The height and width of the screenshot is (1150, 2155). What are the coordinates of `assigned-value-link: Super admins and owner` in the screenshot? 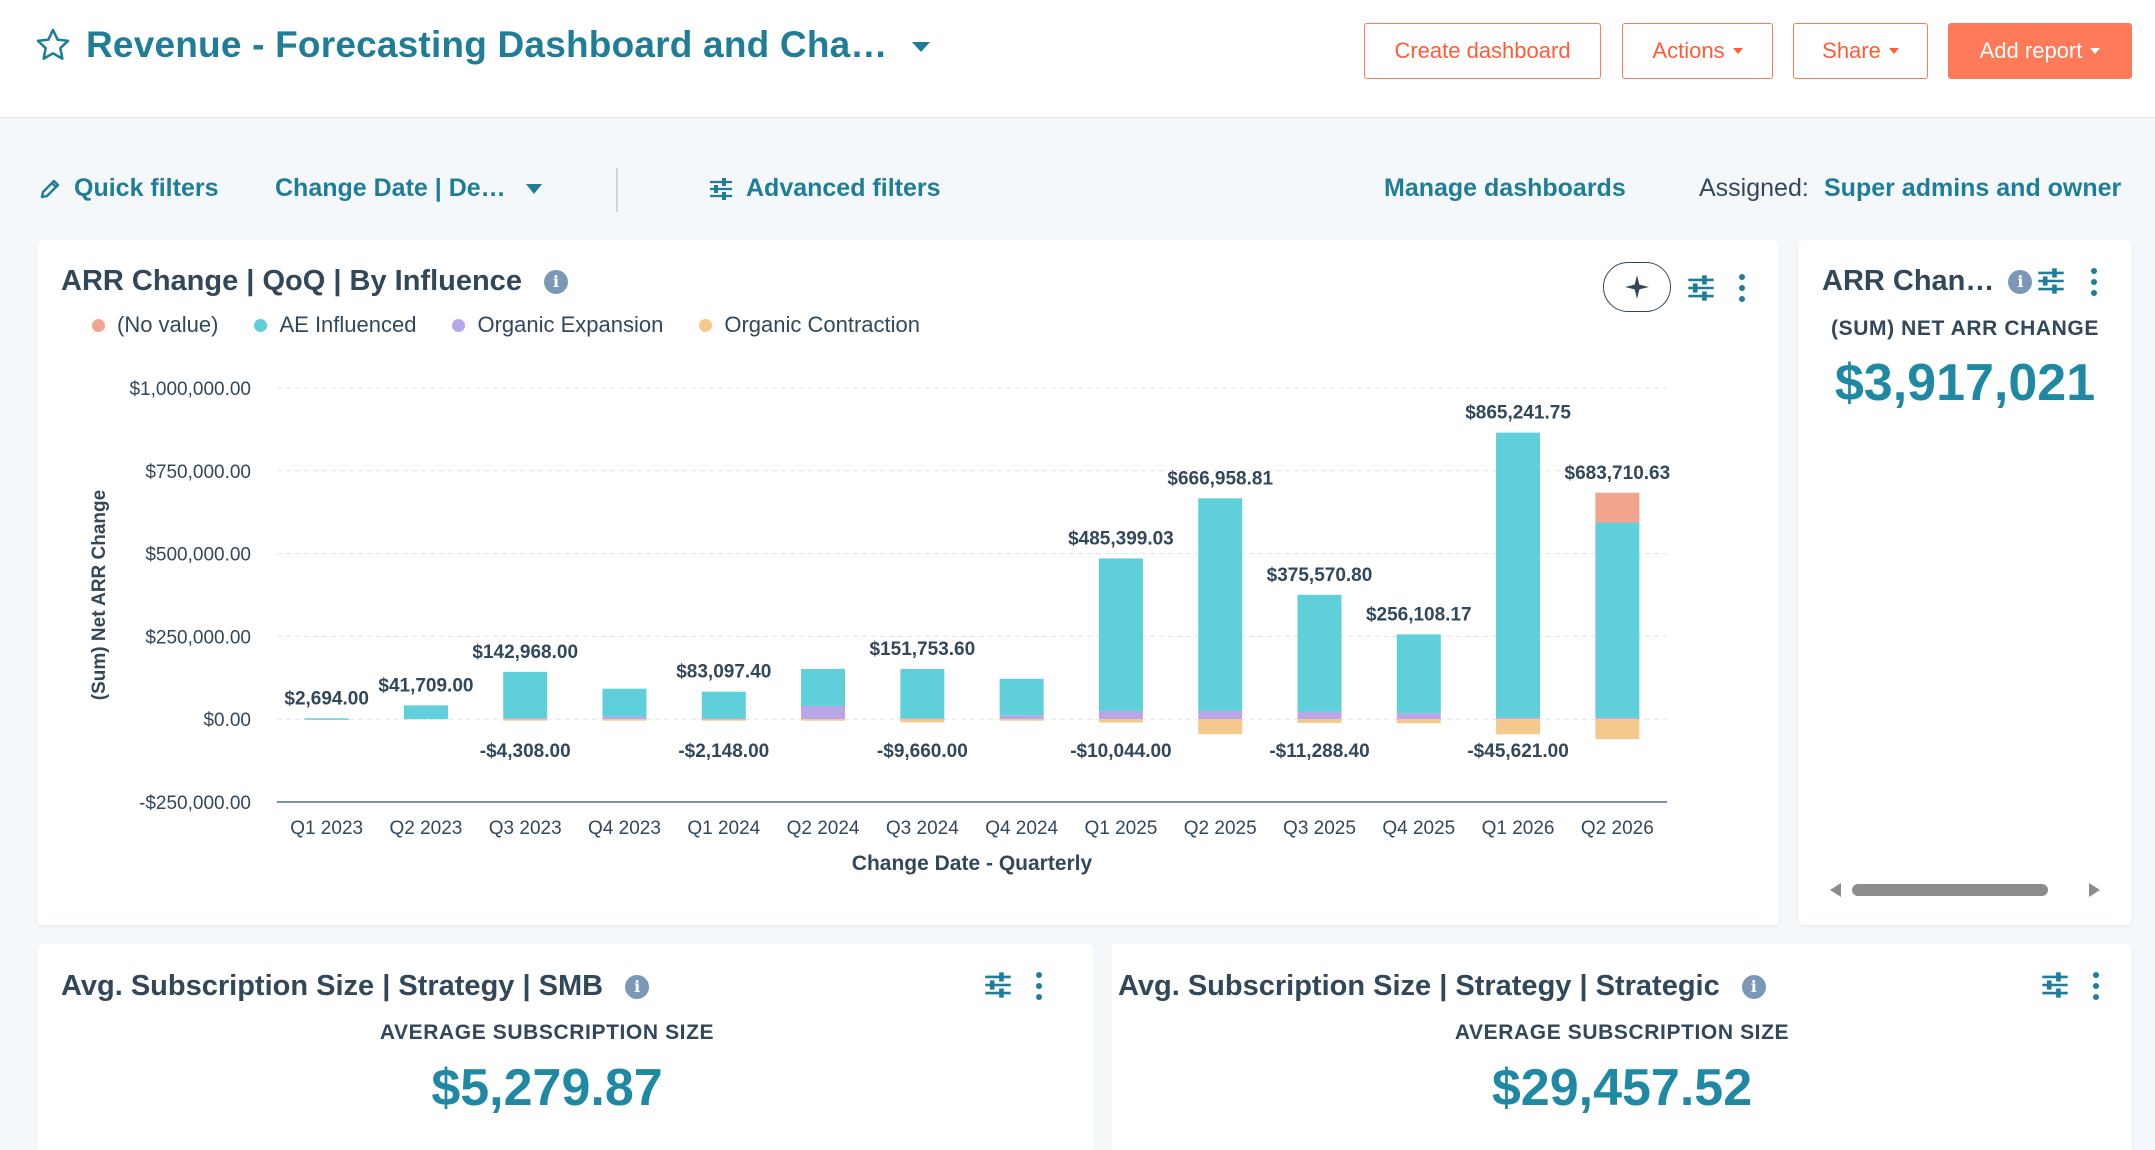 It's located at (1972, 188).